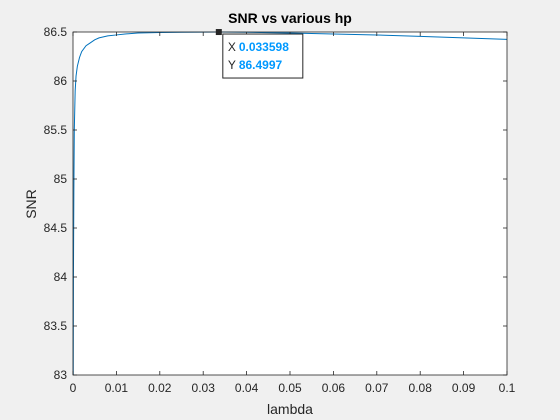 This screenshot has width=560, height=420. What do you see at coordinates (421, 388) in the screenshot?
I see `x-tick-label: 0.08` at bounding box center [421, 388].